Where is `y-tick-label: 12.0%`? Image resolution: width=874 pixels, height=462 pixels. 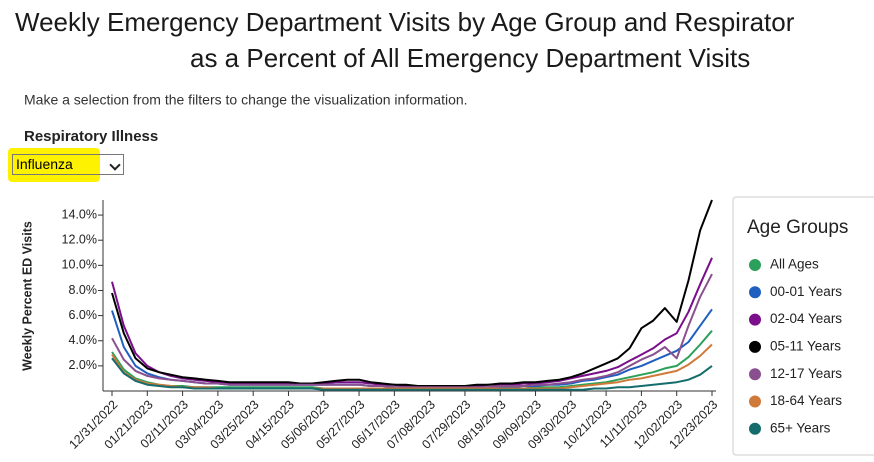
y-tick-label: 12.0% is located at coordinates (79, 240).